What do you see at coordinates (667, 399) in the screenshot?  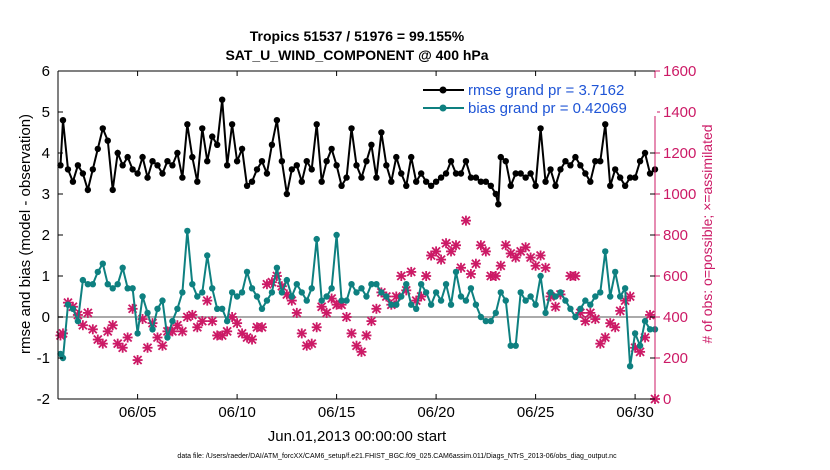 I see `right-tick-label: 0` at bounding box center [667, 399].